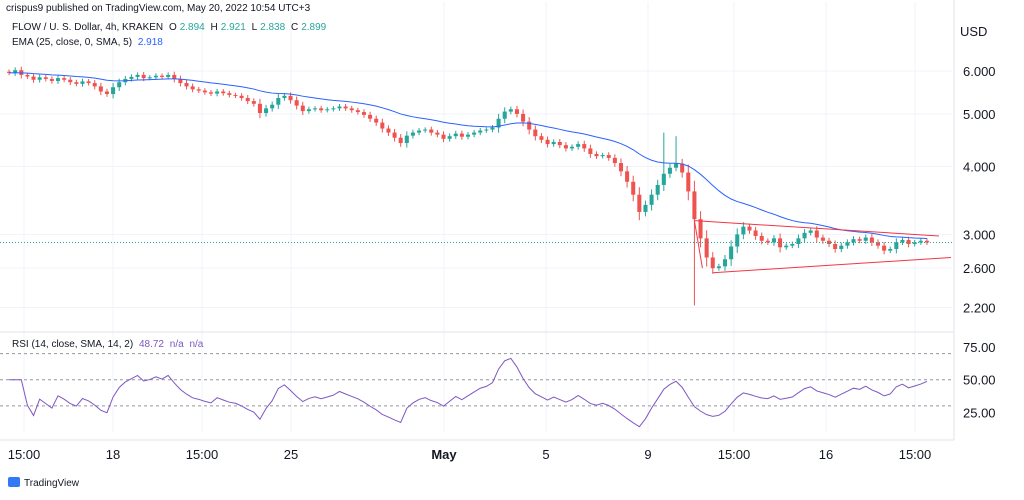  Describe the element at coordinates (979, 234) in the screenshot. I see `y-tick-label: 3.000` at that location.